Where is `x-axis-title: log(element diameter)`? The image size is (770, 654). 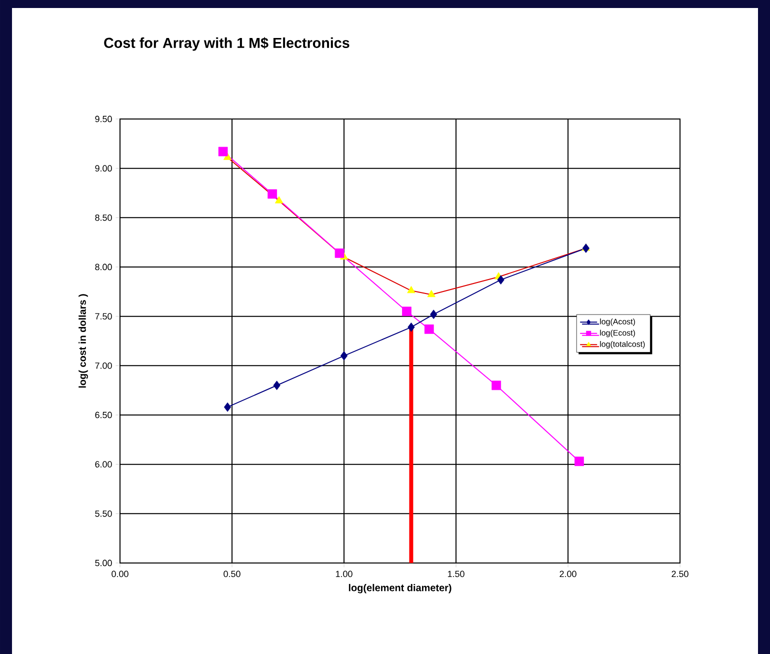
x-axis-title: log(element diameter) is located at coordinates (400, 589).